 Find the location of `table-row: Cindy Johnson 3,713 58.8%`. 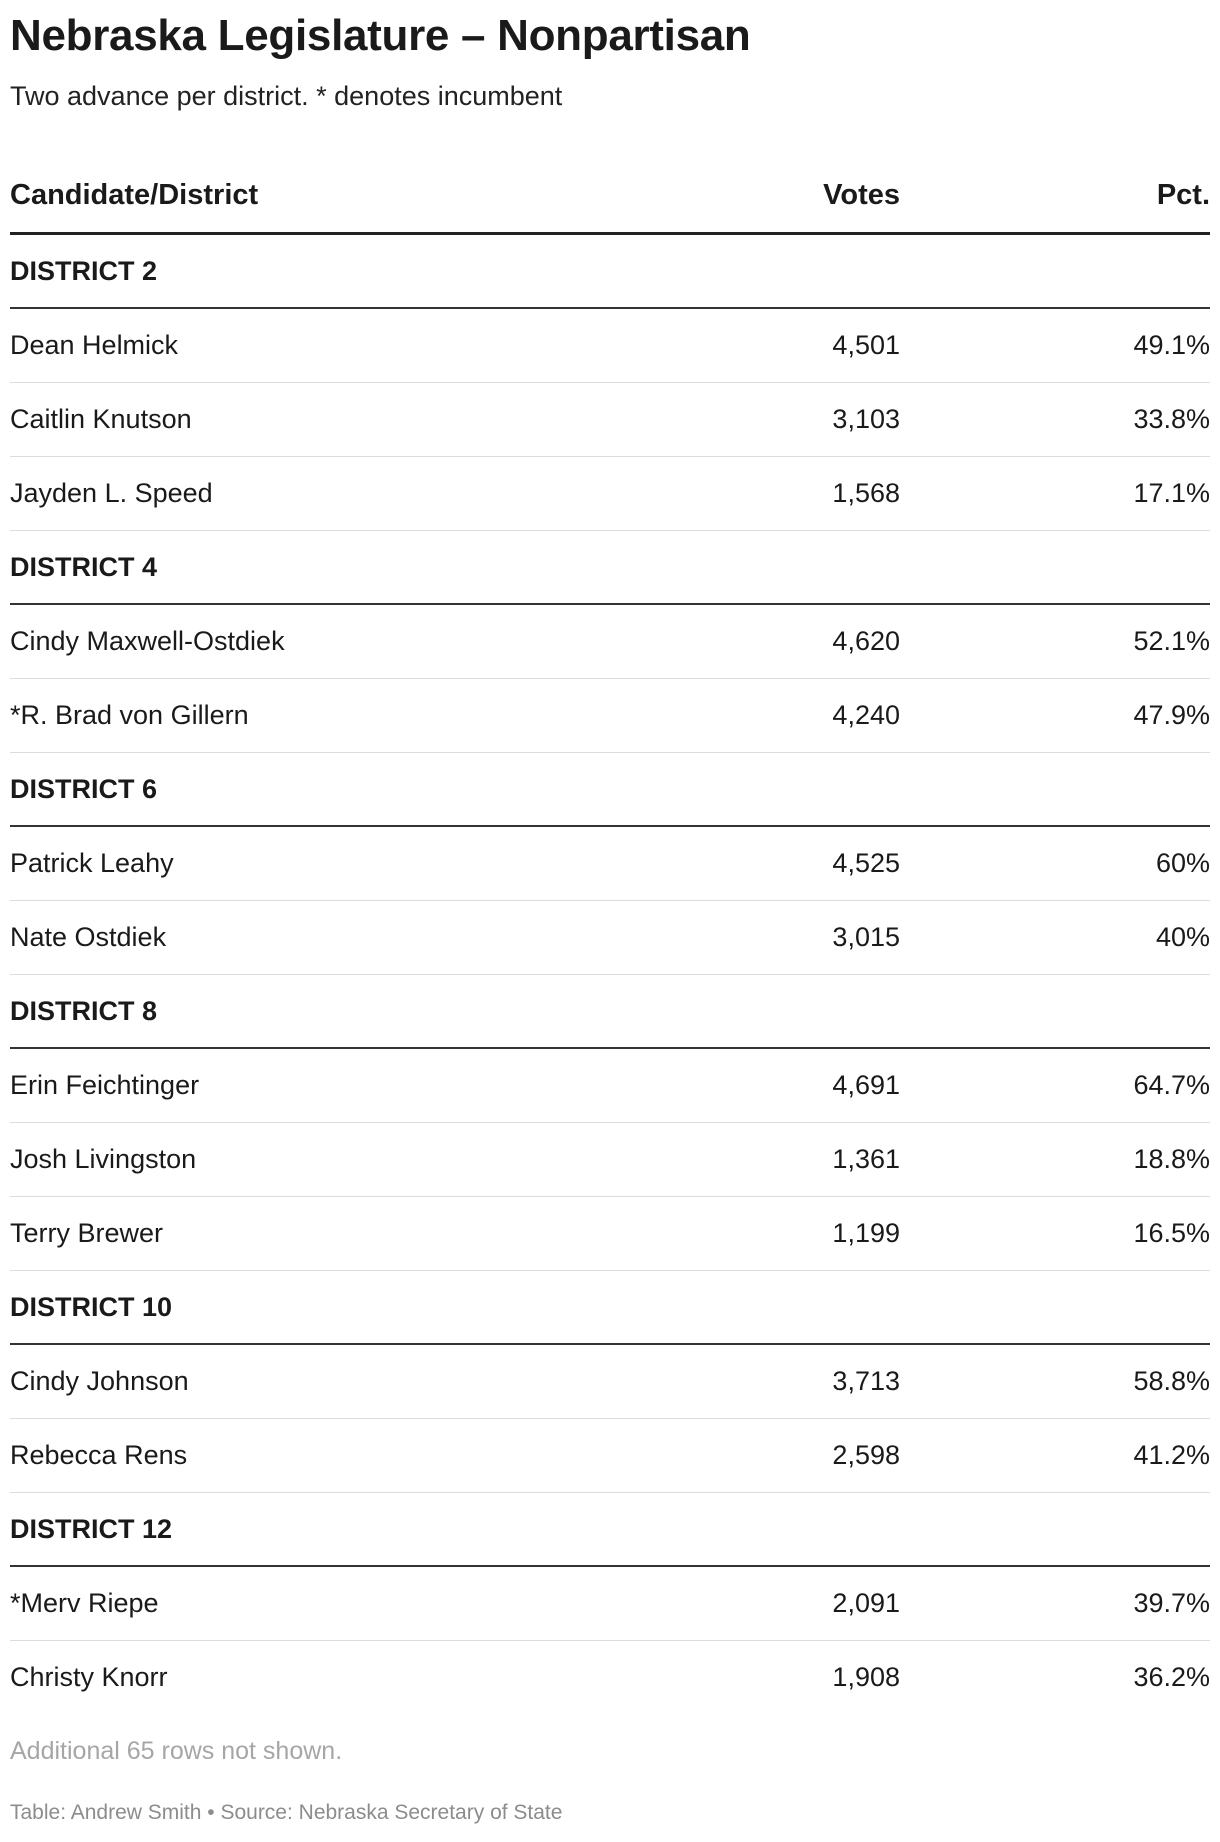

table-row: Cindy Johnson 3,713 58.8% is located at coordinates (610, 1381).